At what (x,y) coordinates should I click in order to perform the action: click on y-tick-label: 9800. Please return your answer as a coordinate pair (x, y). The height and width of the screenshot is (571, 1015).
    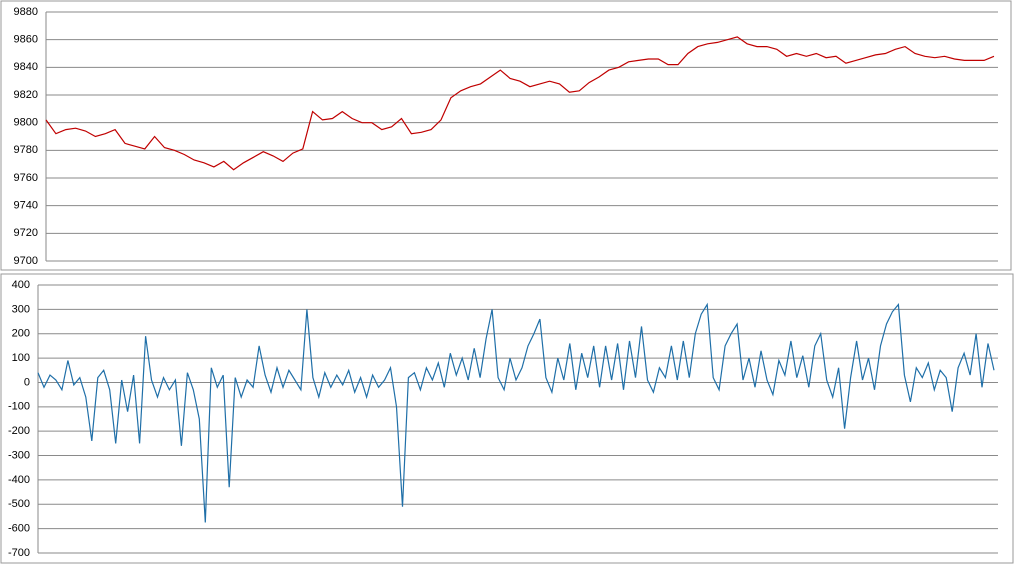
    Looking at the image, I should click on (26, 123).